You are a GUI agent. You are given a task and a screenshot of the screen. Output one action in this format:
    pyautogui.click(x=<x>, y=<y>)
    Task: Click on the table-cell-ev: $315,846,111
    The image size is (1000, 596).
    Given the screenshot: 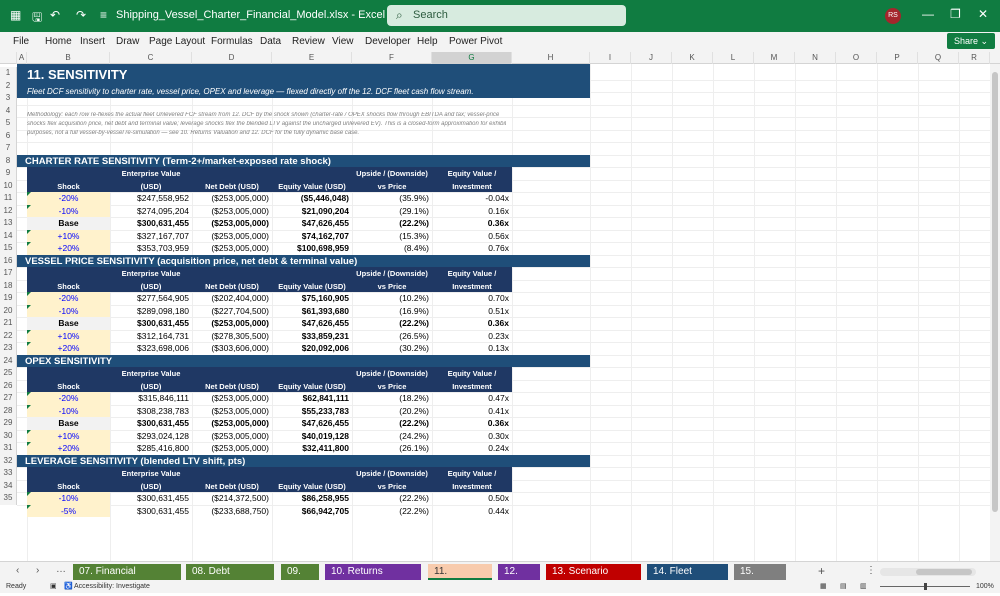 What is the action you would take?
    pyautogui.click(x=163, y=398)
    